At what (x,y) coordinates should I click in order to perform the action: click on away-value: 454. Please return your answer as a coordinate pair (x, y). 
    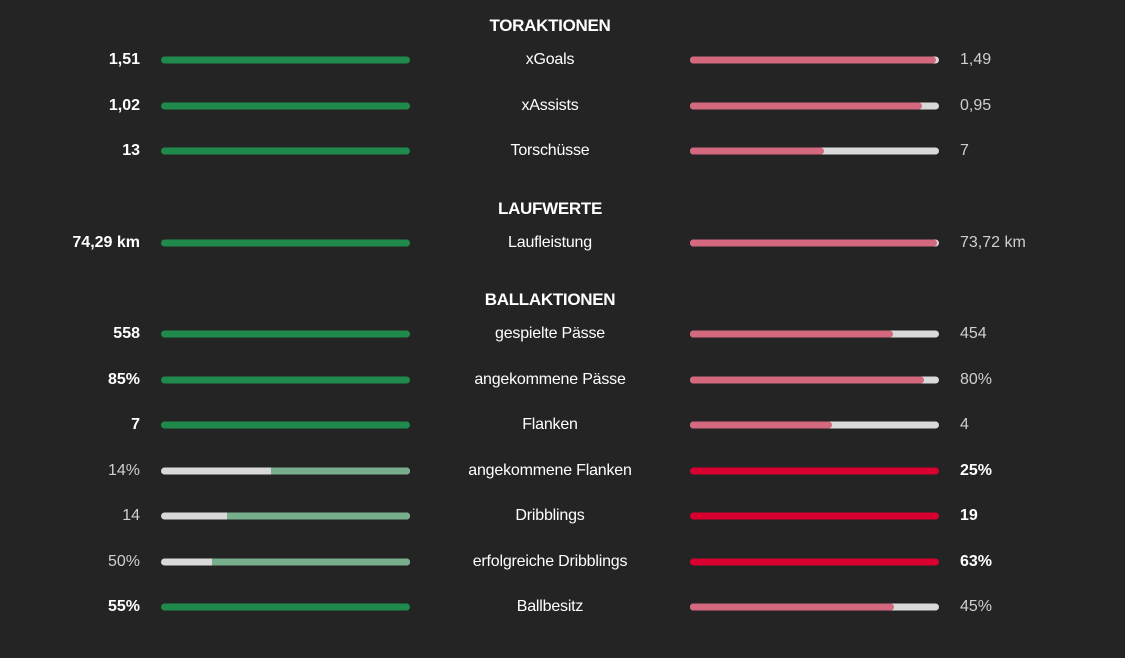
    Looking at the image, I should click on (973, 333).